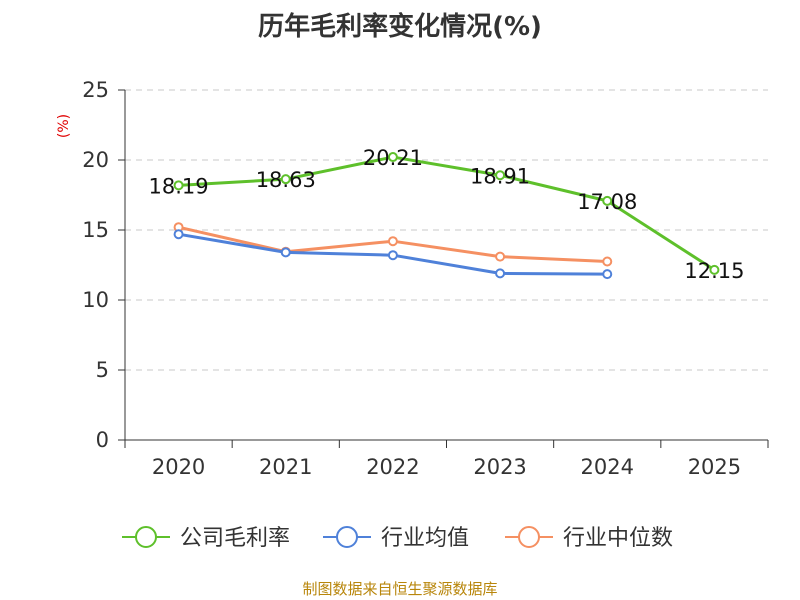 This screenshot has height=600, width=800. Describe the element at coordinates (95, 90) in the screenshot. I see `y-tick-label: 25` at that location.